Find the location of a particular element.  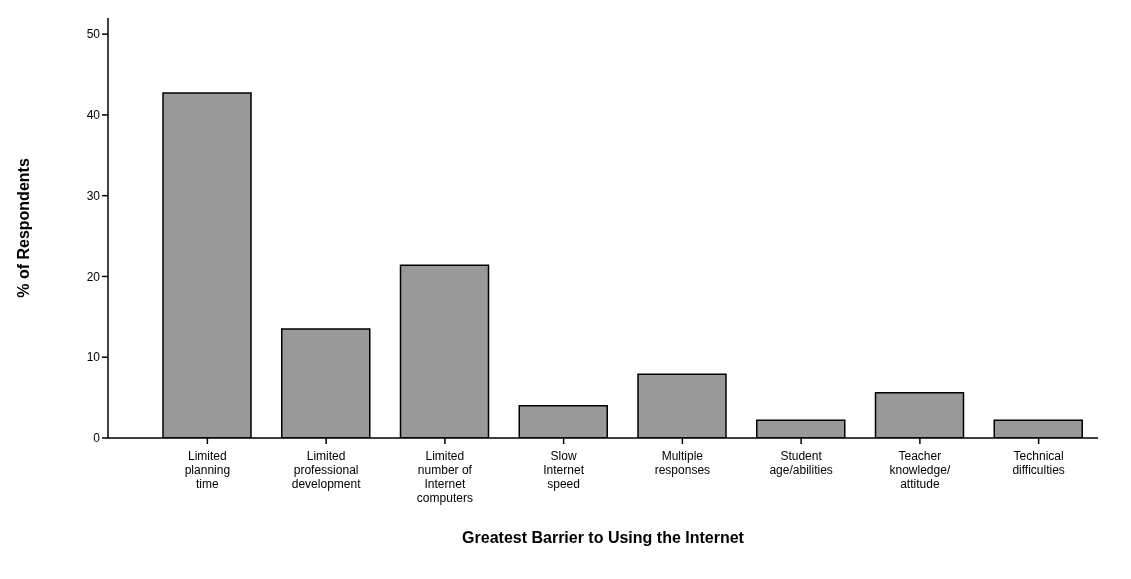

y-tick-label: 50 is located at coordinates (93, 34).